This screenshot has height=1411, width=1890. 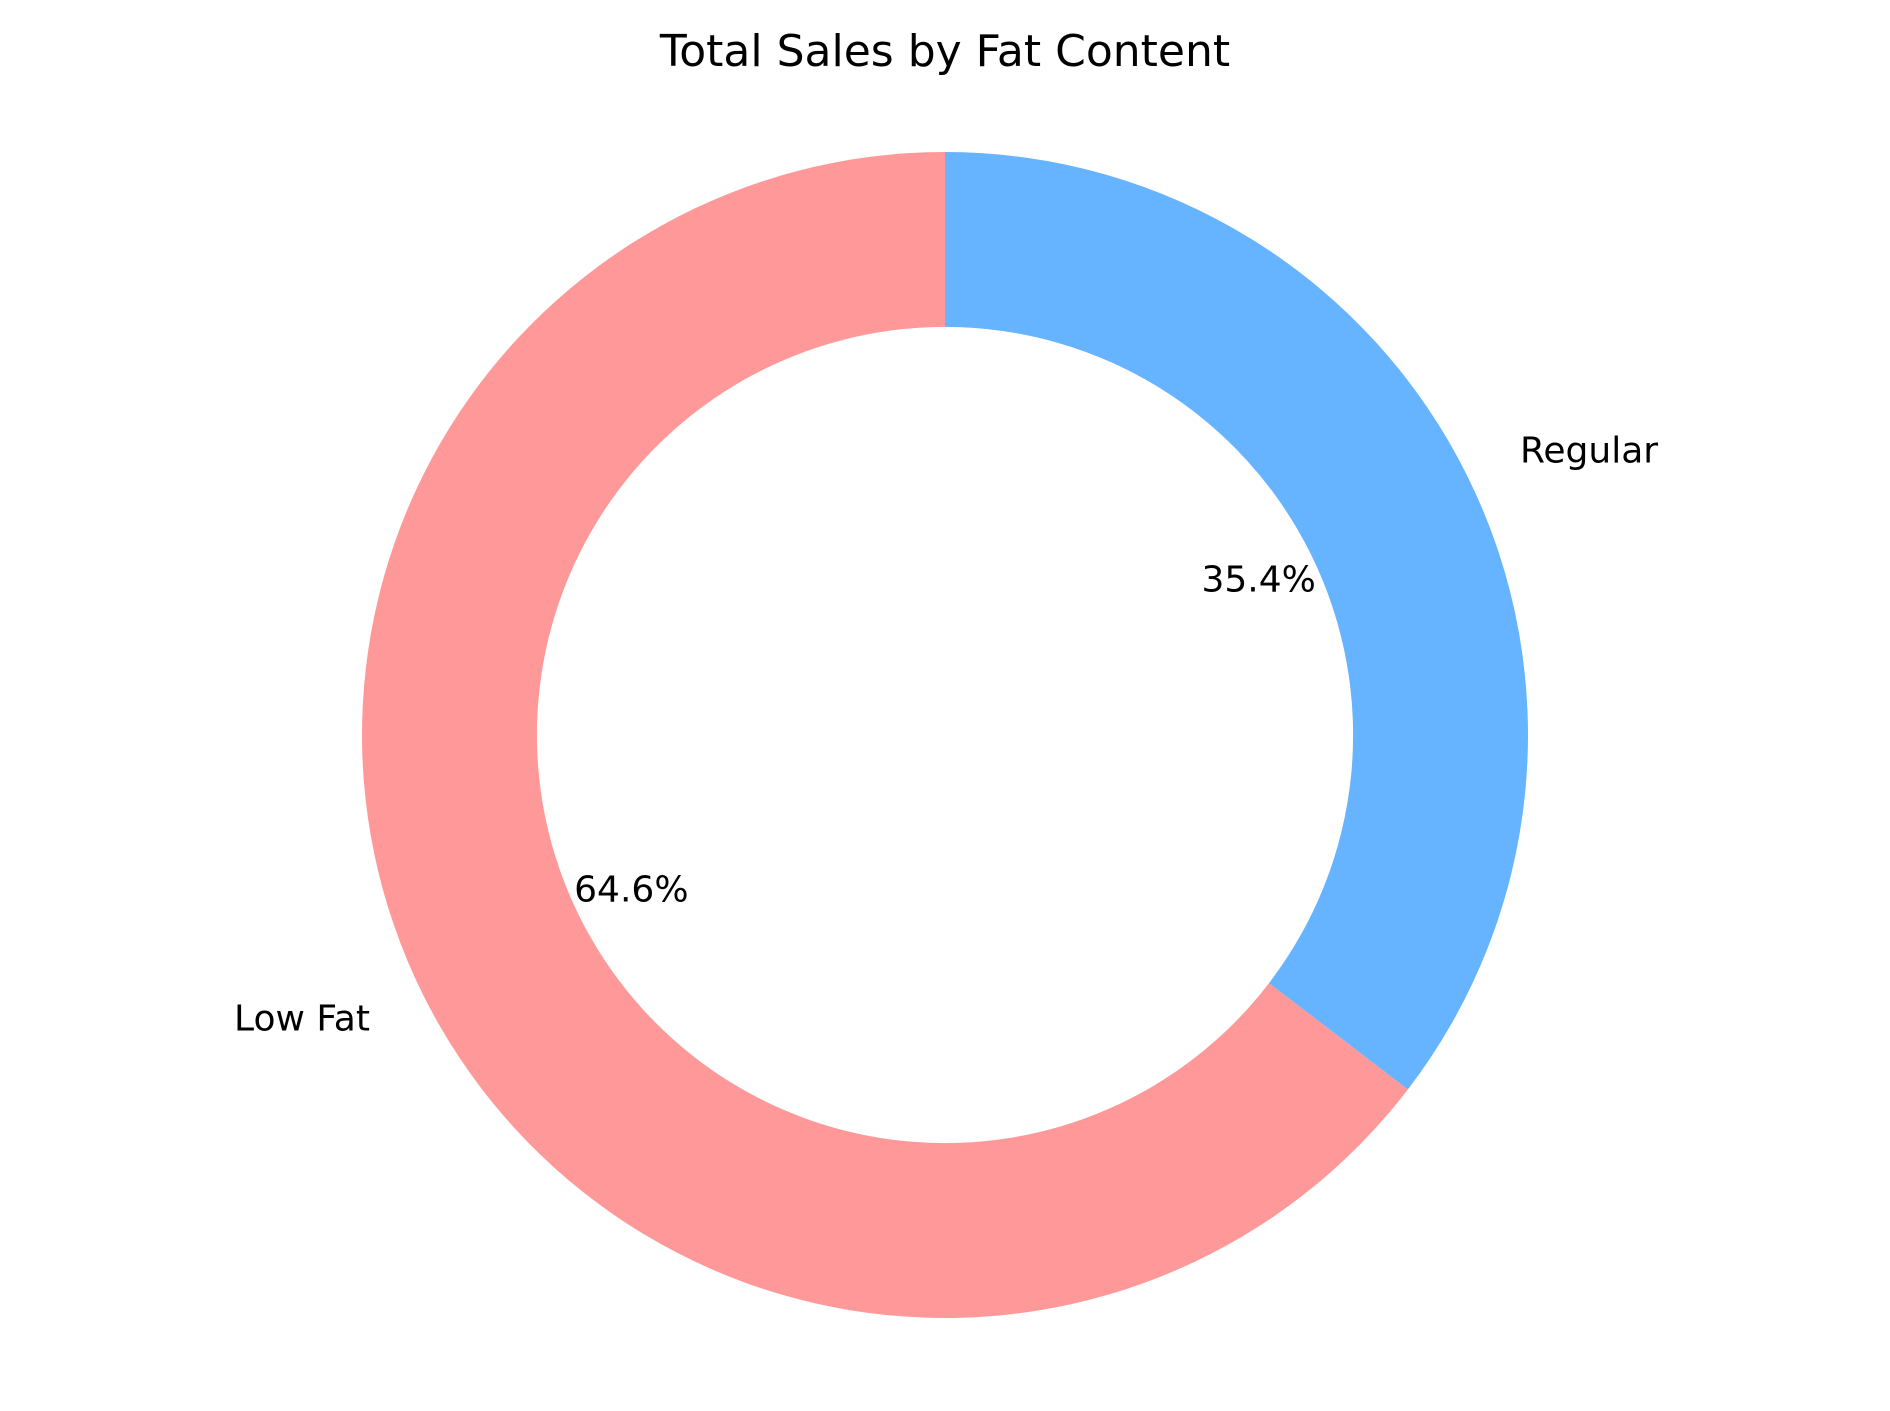 I want to click on pct-label-regular: 35.4%, so click(x=1258, y=580).